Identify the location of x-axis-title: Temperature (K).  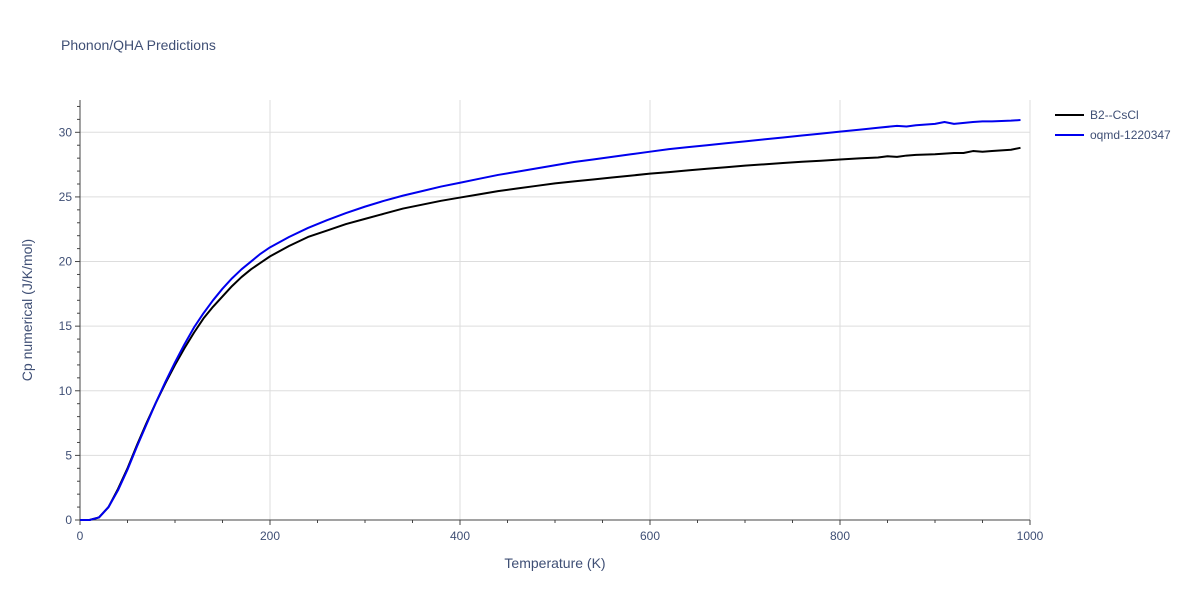
(554, 563).